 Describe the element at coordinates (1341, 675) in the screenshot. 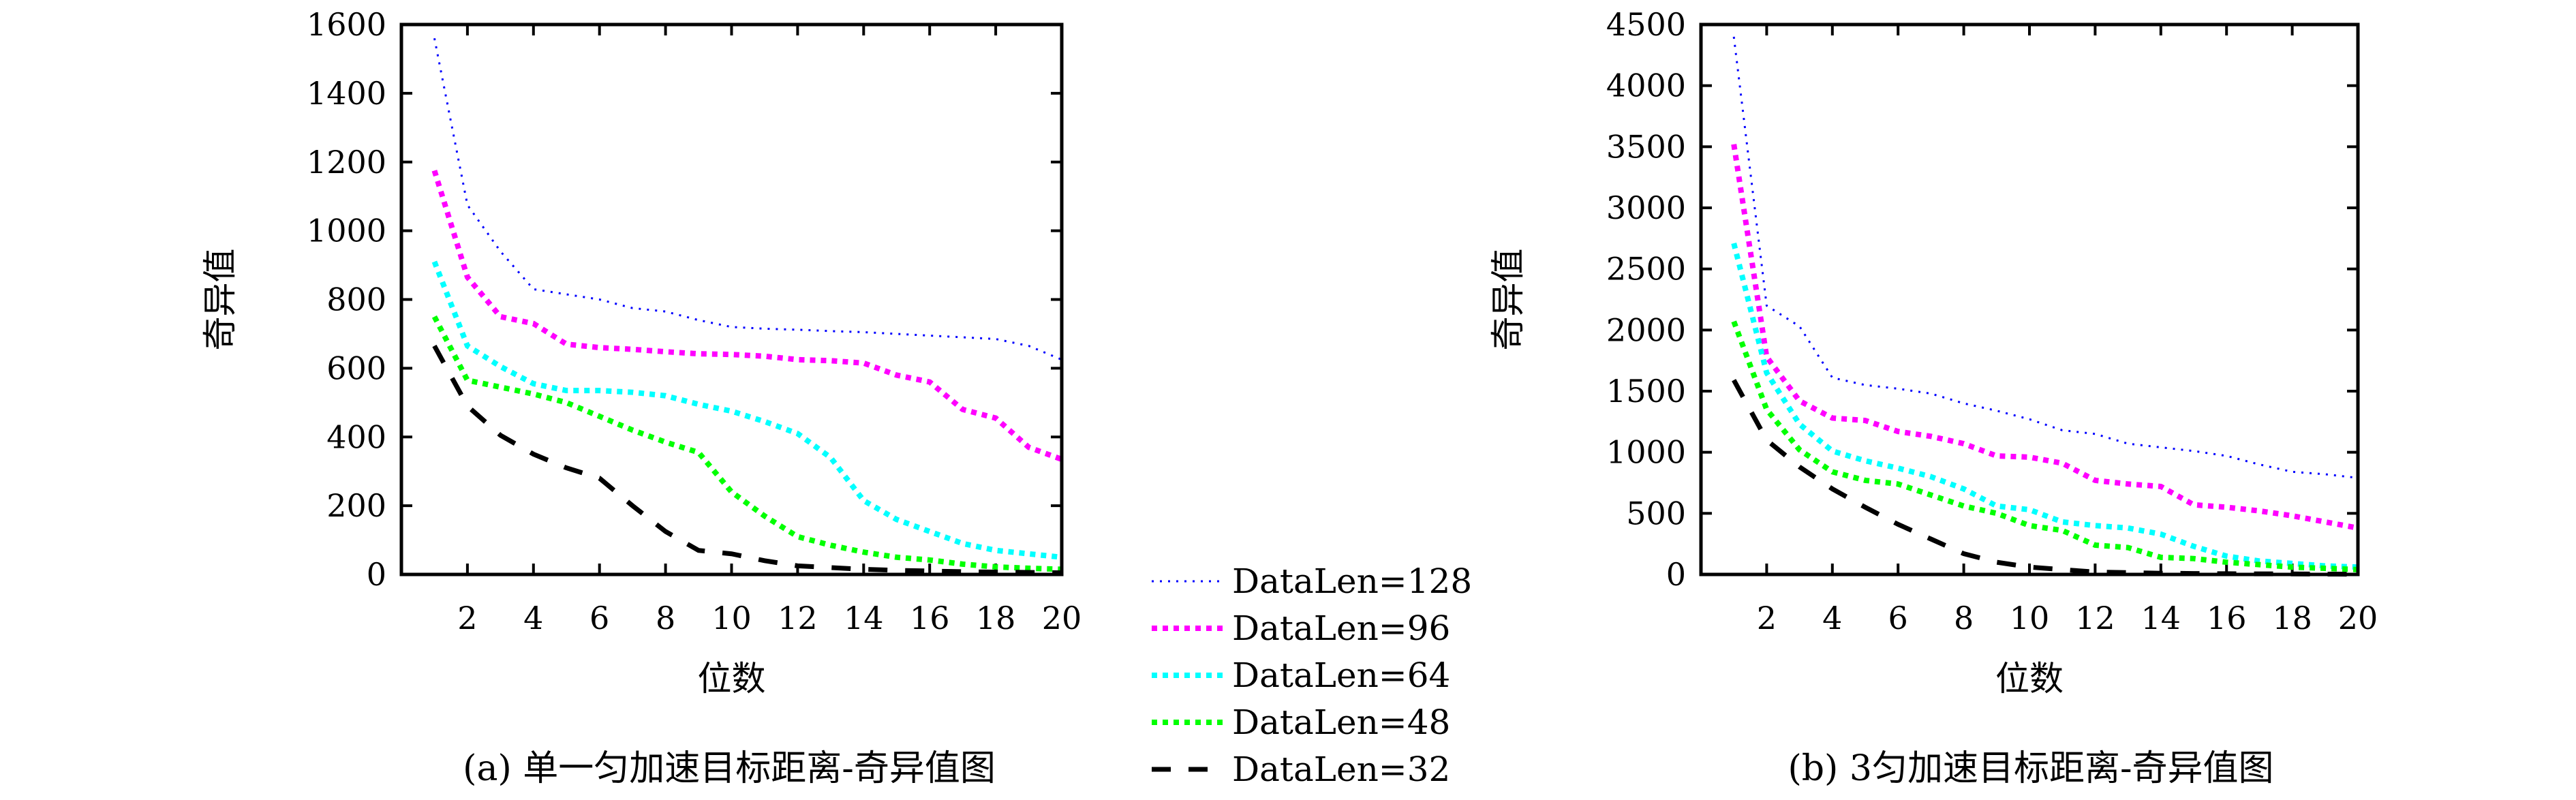

I see `legend-label: DataLen=64` at that location.